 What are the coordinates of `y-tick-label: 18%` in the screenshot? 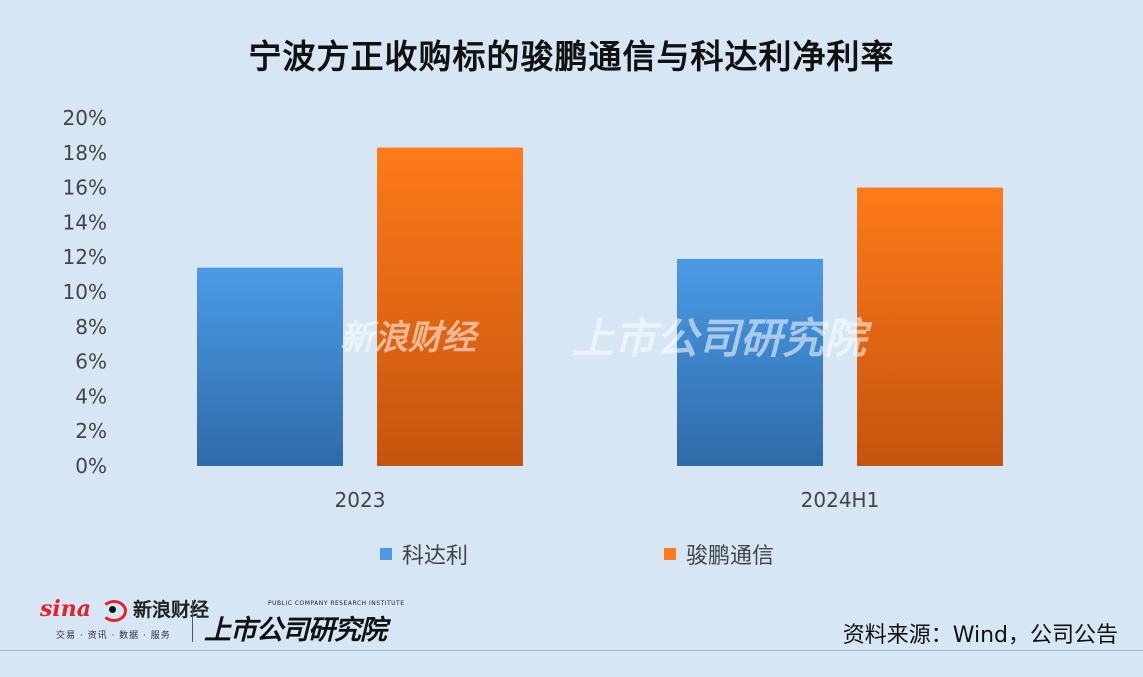 It's located at (85, 153).